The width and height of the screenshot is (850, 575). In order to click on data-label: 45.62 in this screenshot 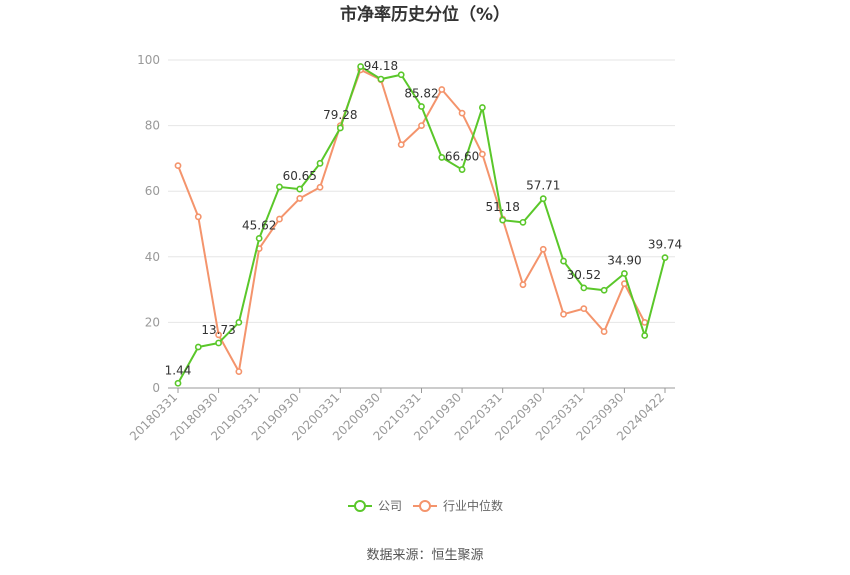, I will do `click(259, 225)`.